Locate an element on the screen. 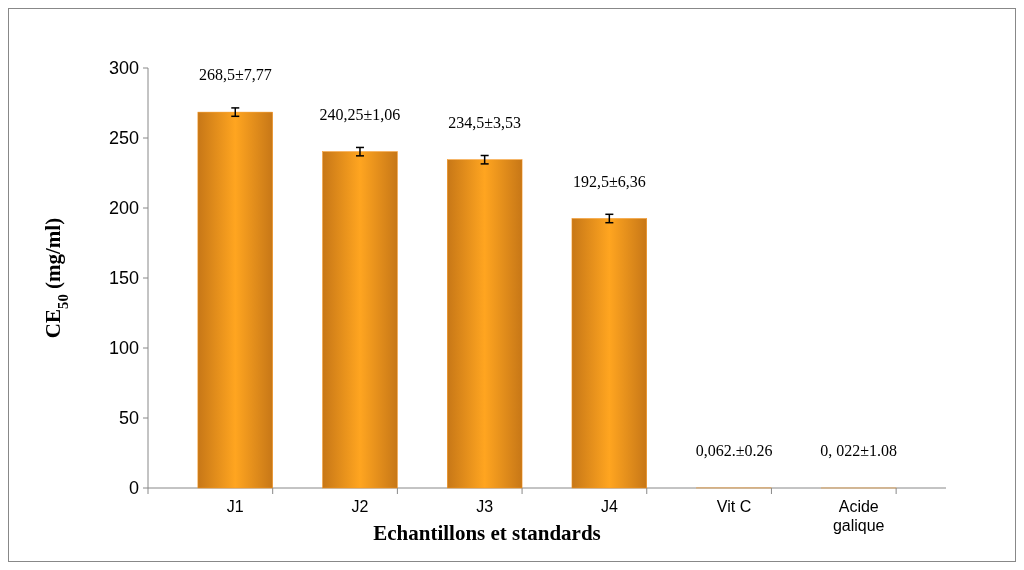 This screenshot has height=570, width=1024. x-axis-title: Echantillons et standards is located at coordinates (487, 533).